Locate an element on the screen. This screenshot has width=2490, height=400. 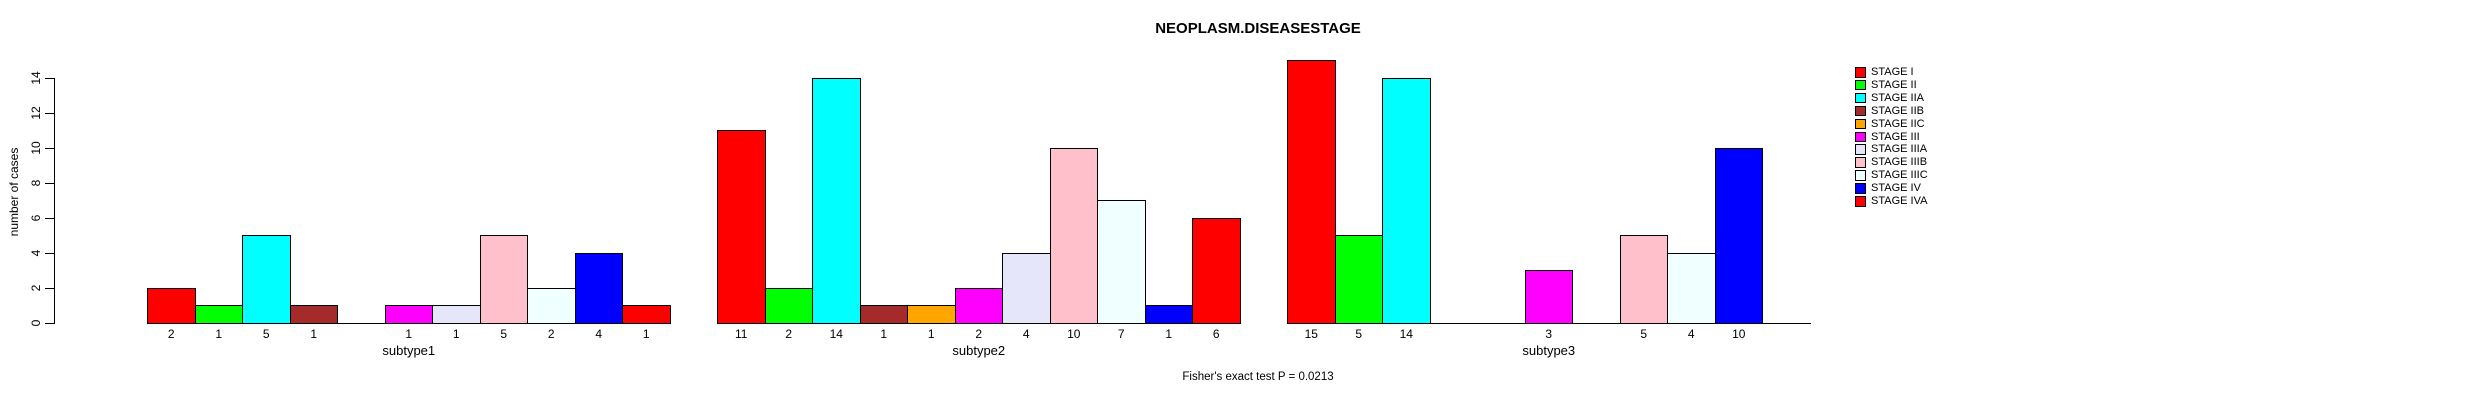
legend-item-stage-iva: STAGE IVA is located at coordinates (1915, 201).